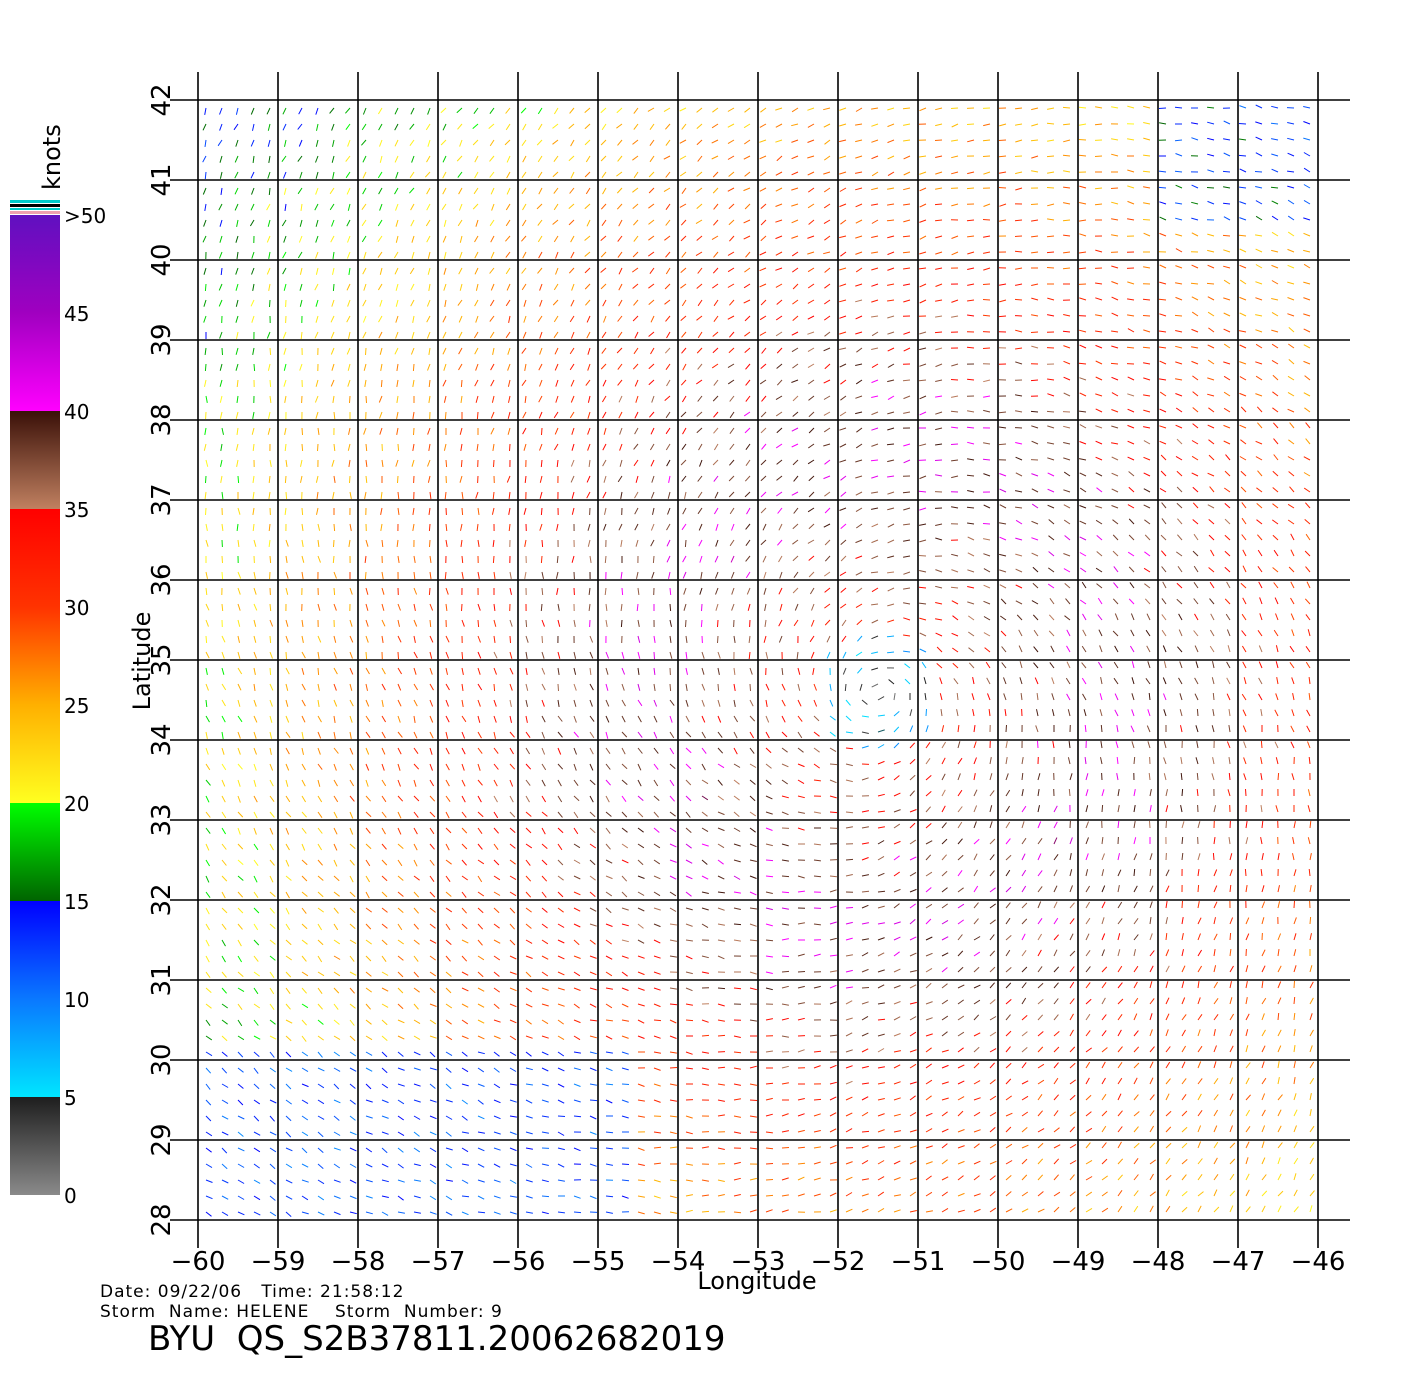 The height and width of the screenshot is (1400, 1420). I want to click on wind-barb-2036, so click(302, 751).